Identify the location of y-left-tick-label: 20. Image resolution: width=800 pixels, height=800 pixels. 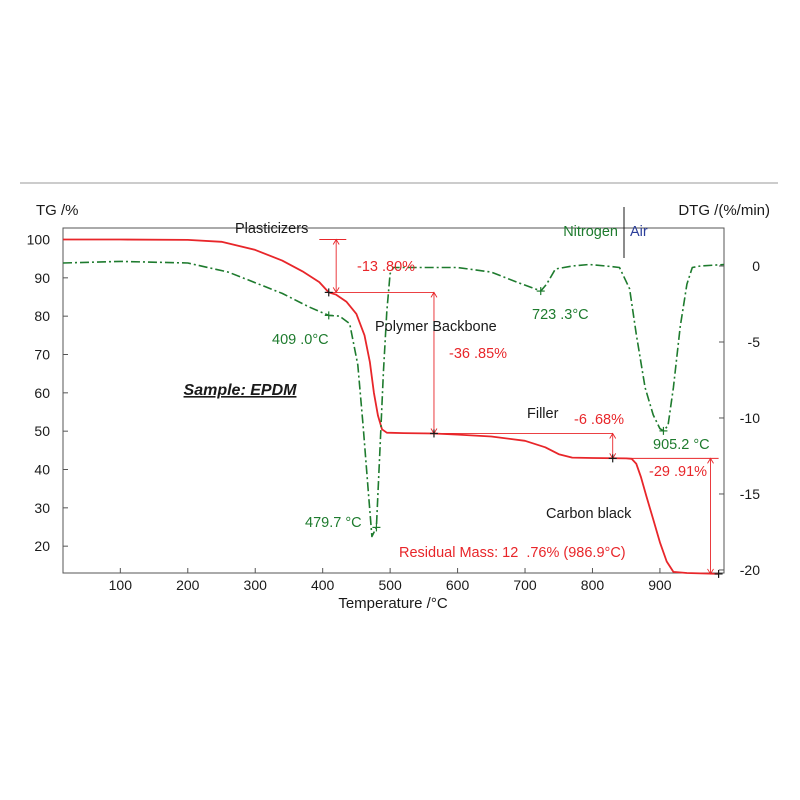
(42, 546).